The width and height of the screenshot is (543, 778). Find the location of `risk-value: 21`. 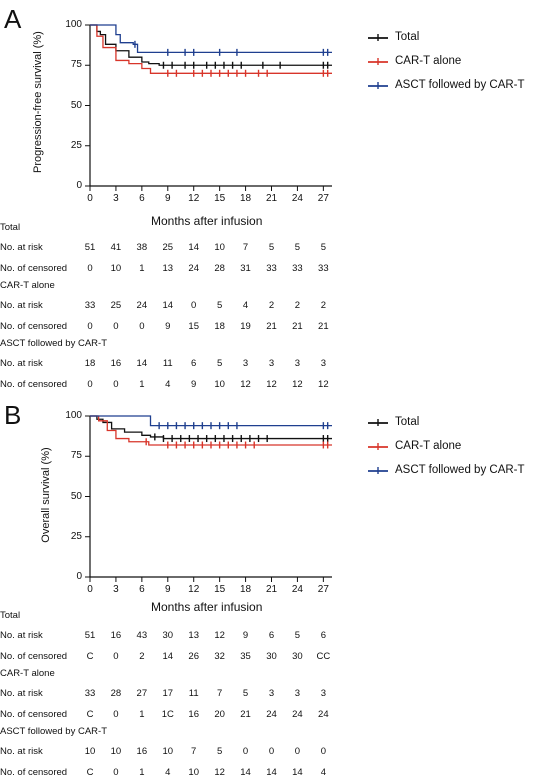

risk-value: 21 is located at coordinates (297, 326).